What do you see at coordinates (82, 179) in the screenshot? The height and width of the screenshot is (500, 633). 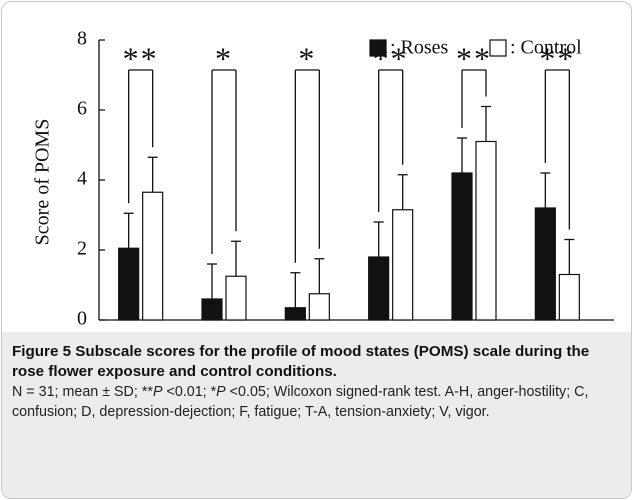 I see `y-tick-label: 4` at bounding box center [82, 179].